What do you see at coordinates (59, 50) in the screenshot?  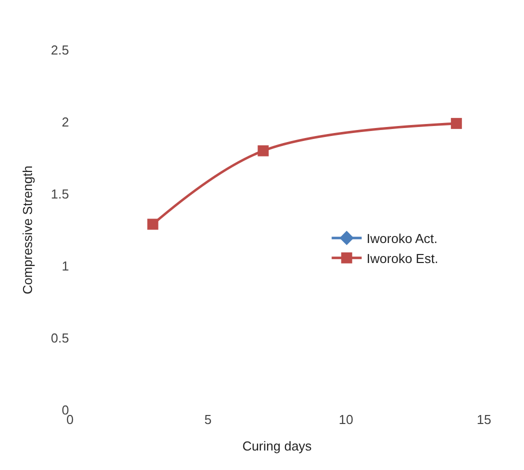 I see `y-tick-label: 2.5` at bounding box center [59, 50].